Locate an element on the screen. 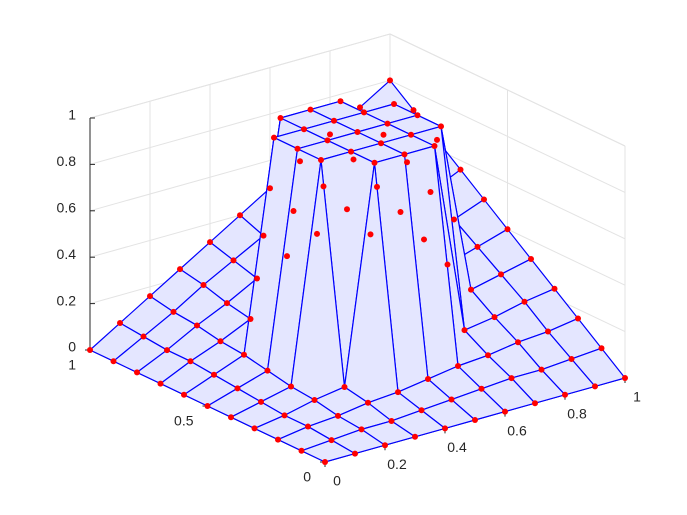 The height and width of the screenshot is (515, 687). z-tick-label: 0 is located at coordinates (72, 347).